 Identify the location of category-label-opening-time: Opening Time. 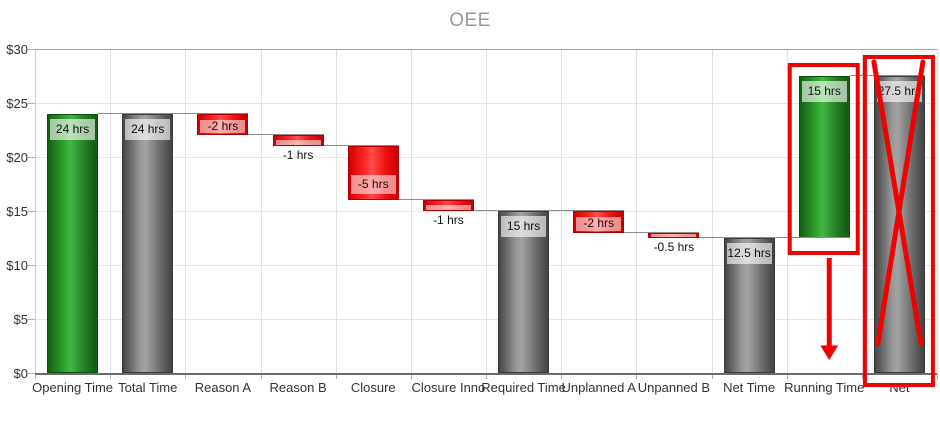
(73, 387).